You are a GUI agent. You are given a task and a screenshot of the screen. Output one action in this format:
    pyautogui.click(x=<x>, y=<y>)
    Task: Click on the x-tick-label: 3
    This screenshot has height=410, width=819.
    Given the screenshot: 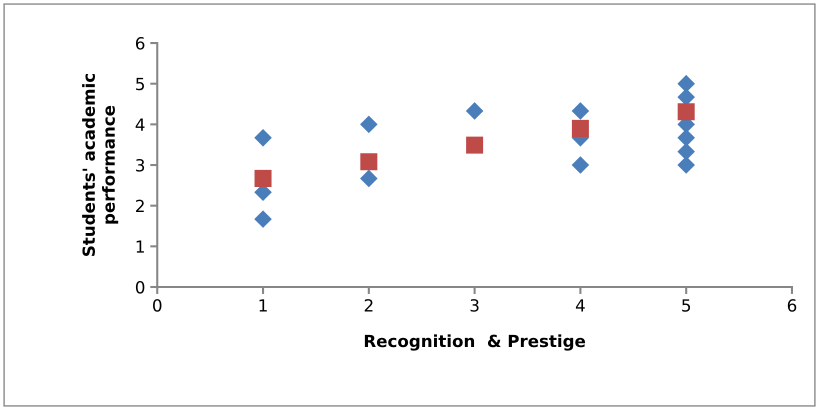 What is the action you would take?
    pyautogui.click(x=474, y=305)
    